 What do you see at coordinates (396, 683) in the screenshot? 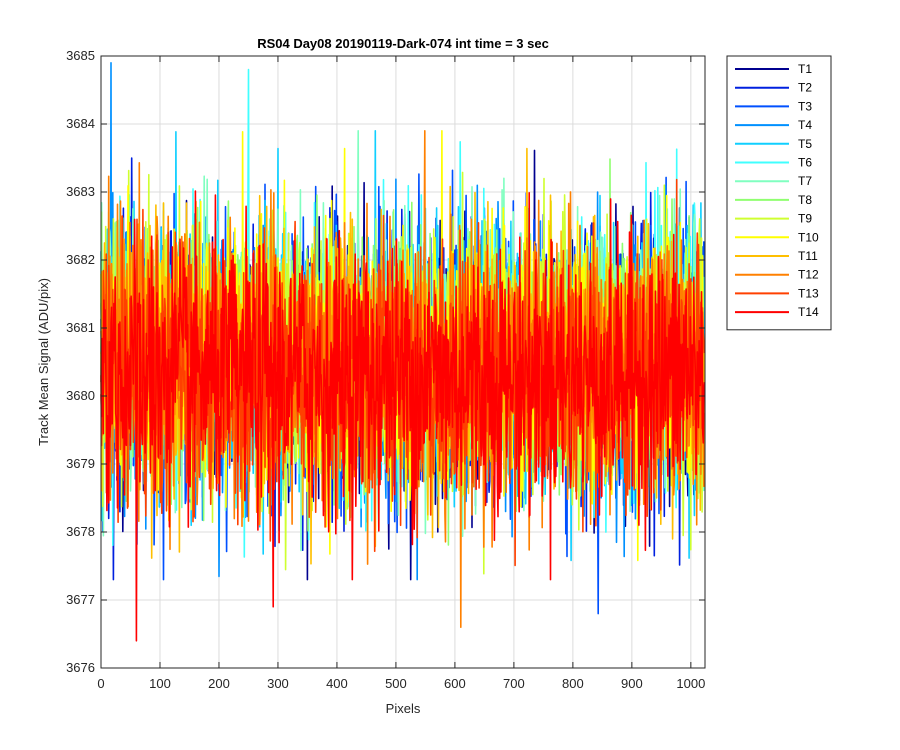
I see `x-tick-label: 500` at bounding box center [396, 683].